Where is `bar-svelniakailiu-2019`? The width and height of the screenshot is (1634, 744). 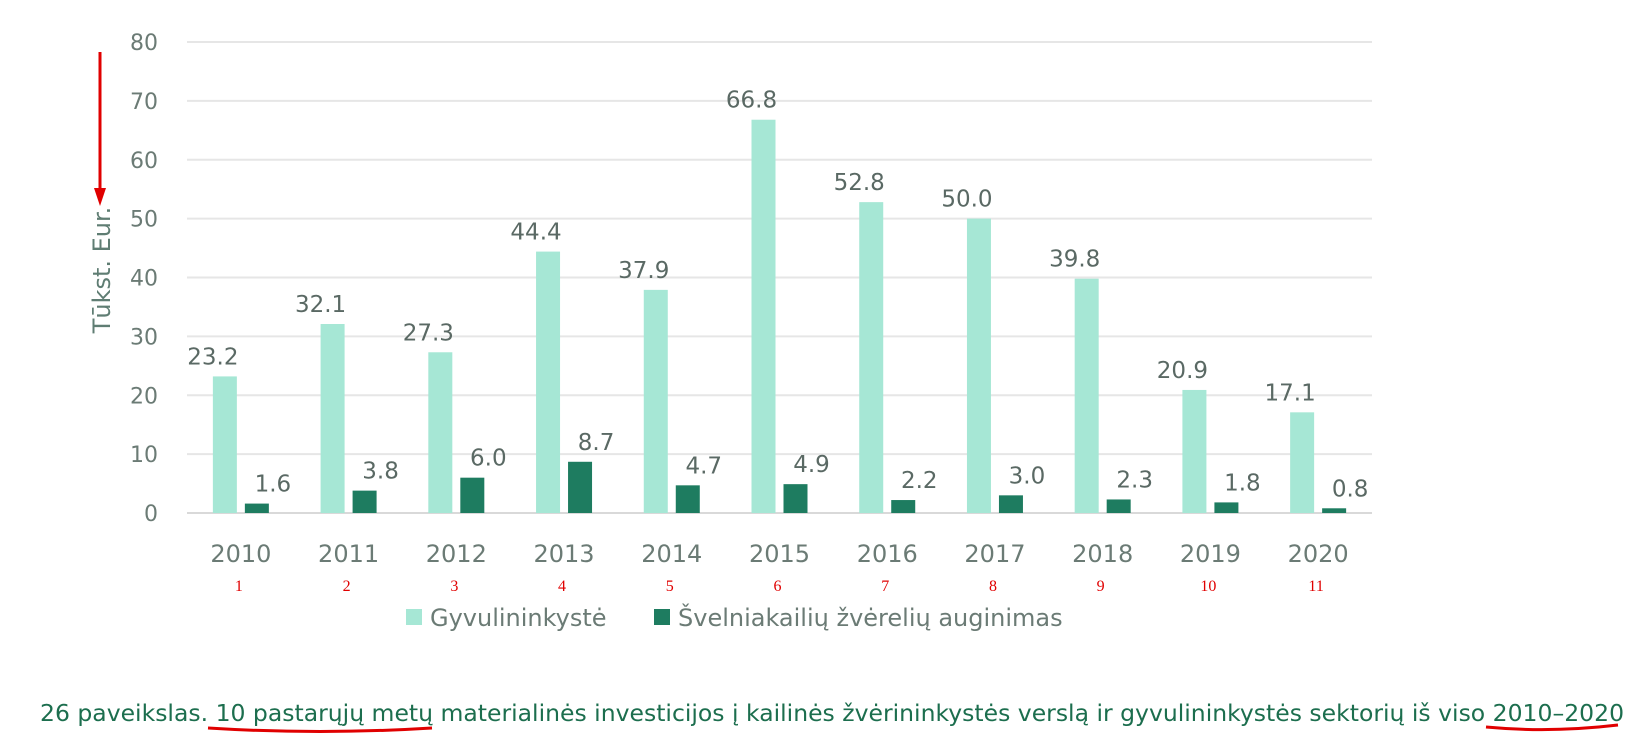
bar-svelniakailiu-2019 is located at coordinates (1226, 507).